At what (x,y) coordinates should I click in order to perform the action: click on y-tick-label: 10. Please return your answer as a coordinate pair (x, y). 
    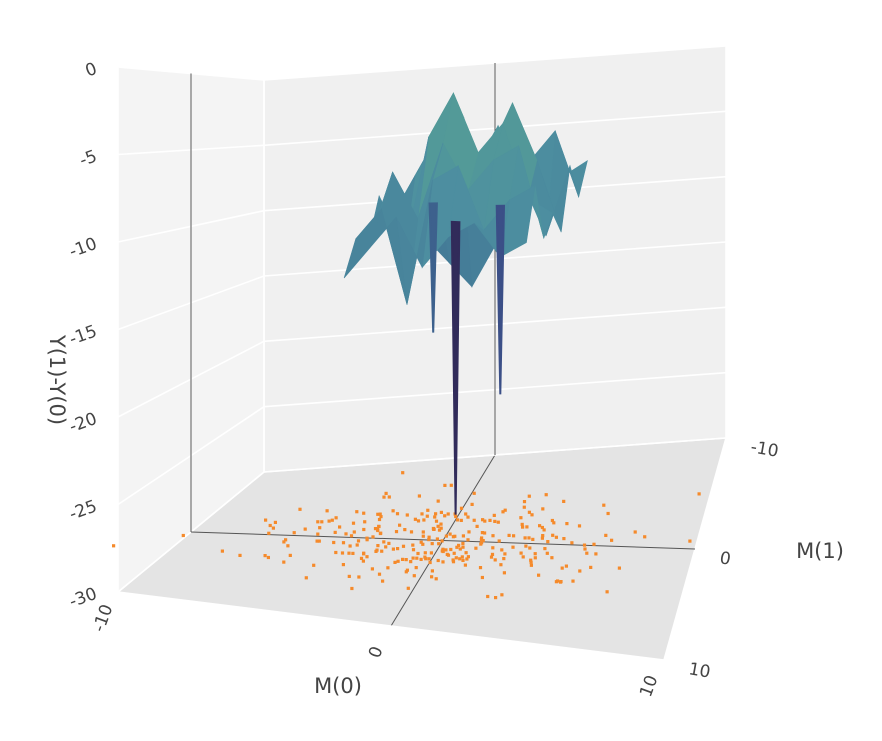
    Looking at the image, I should click on (699, 670).